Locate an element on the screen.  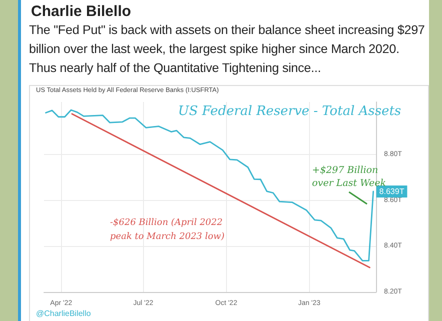
data-label: 8.639T is located at coordinates (391, 191).